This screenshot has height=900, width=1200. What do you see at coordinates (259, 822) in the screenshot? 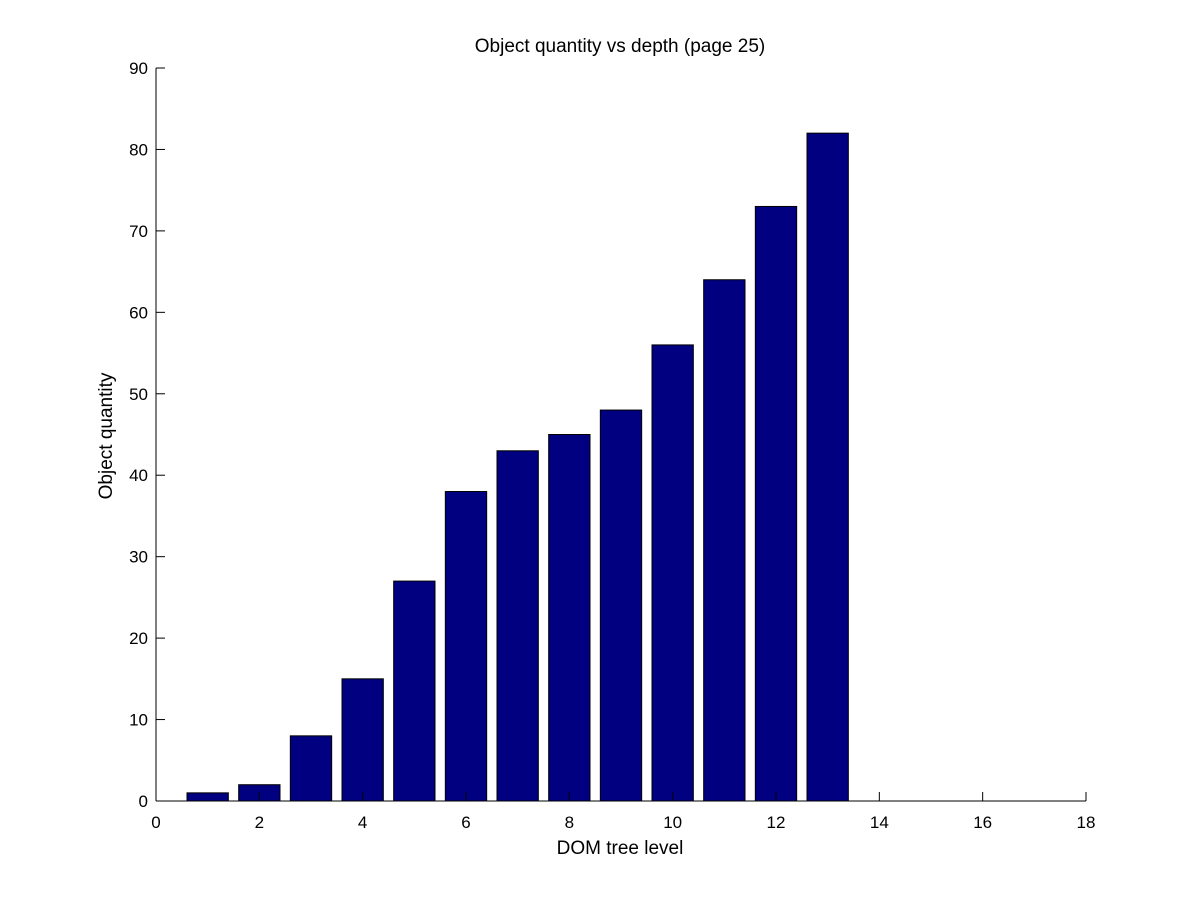
I see `x-tick-label: 2` at bounding box center [259, 822].